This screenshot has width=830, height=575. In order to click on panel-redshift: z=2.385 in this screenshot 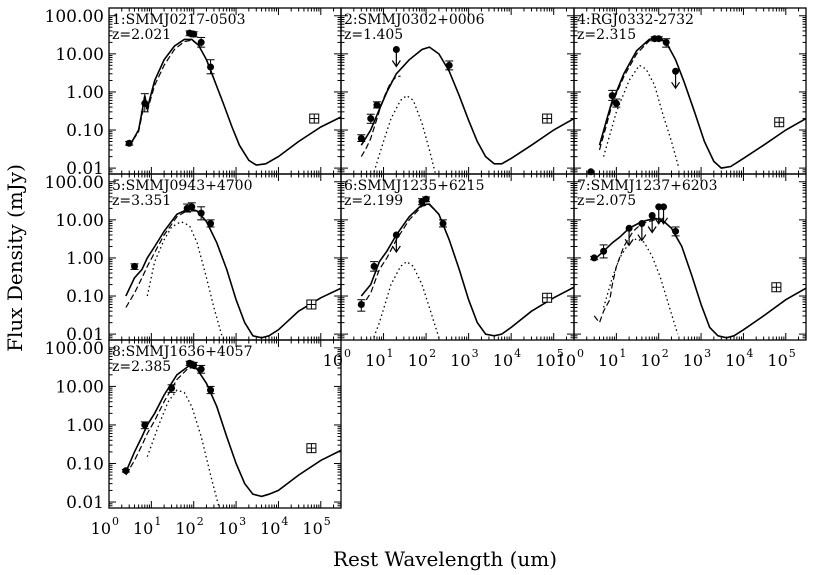, I will do `click(141, 367)`.